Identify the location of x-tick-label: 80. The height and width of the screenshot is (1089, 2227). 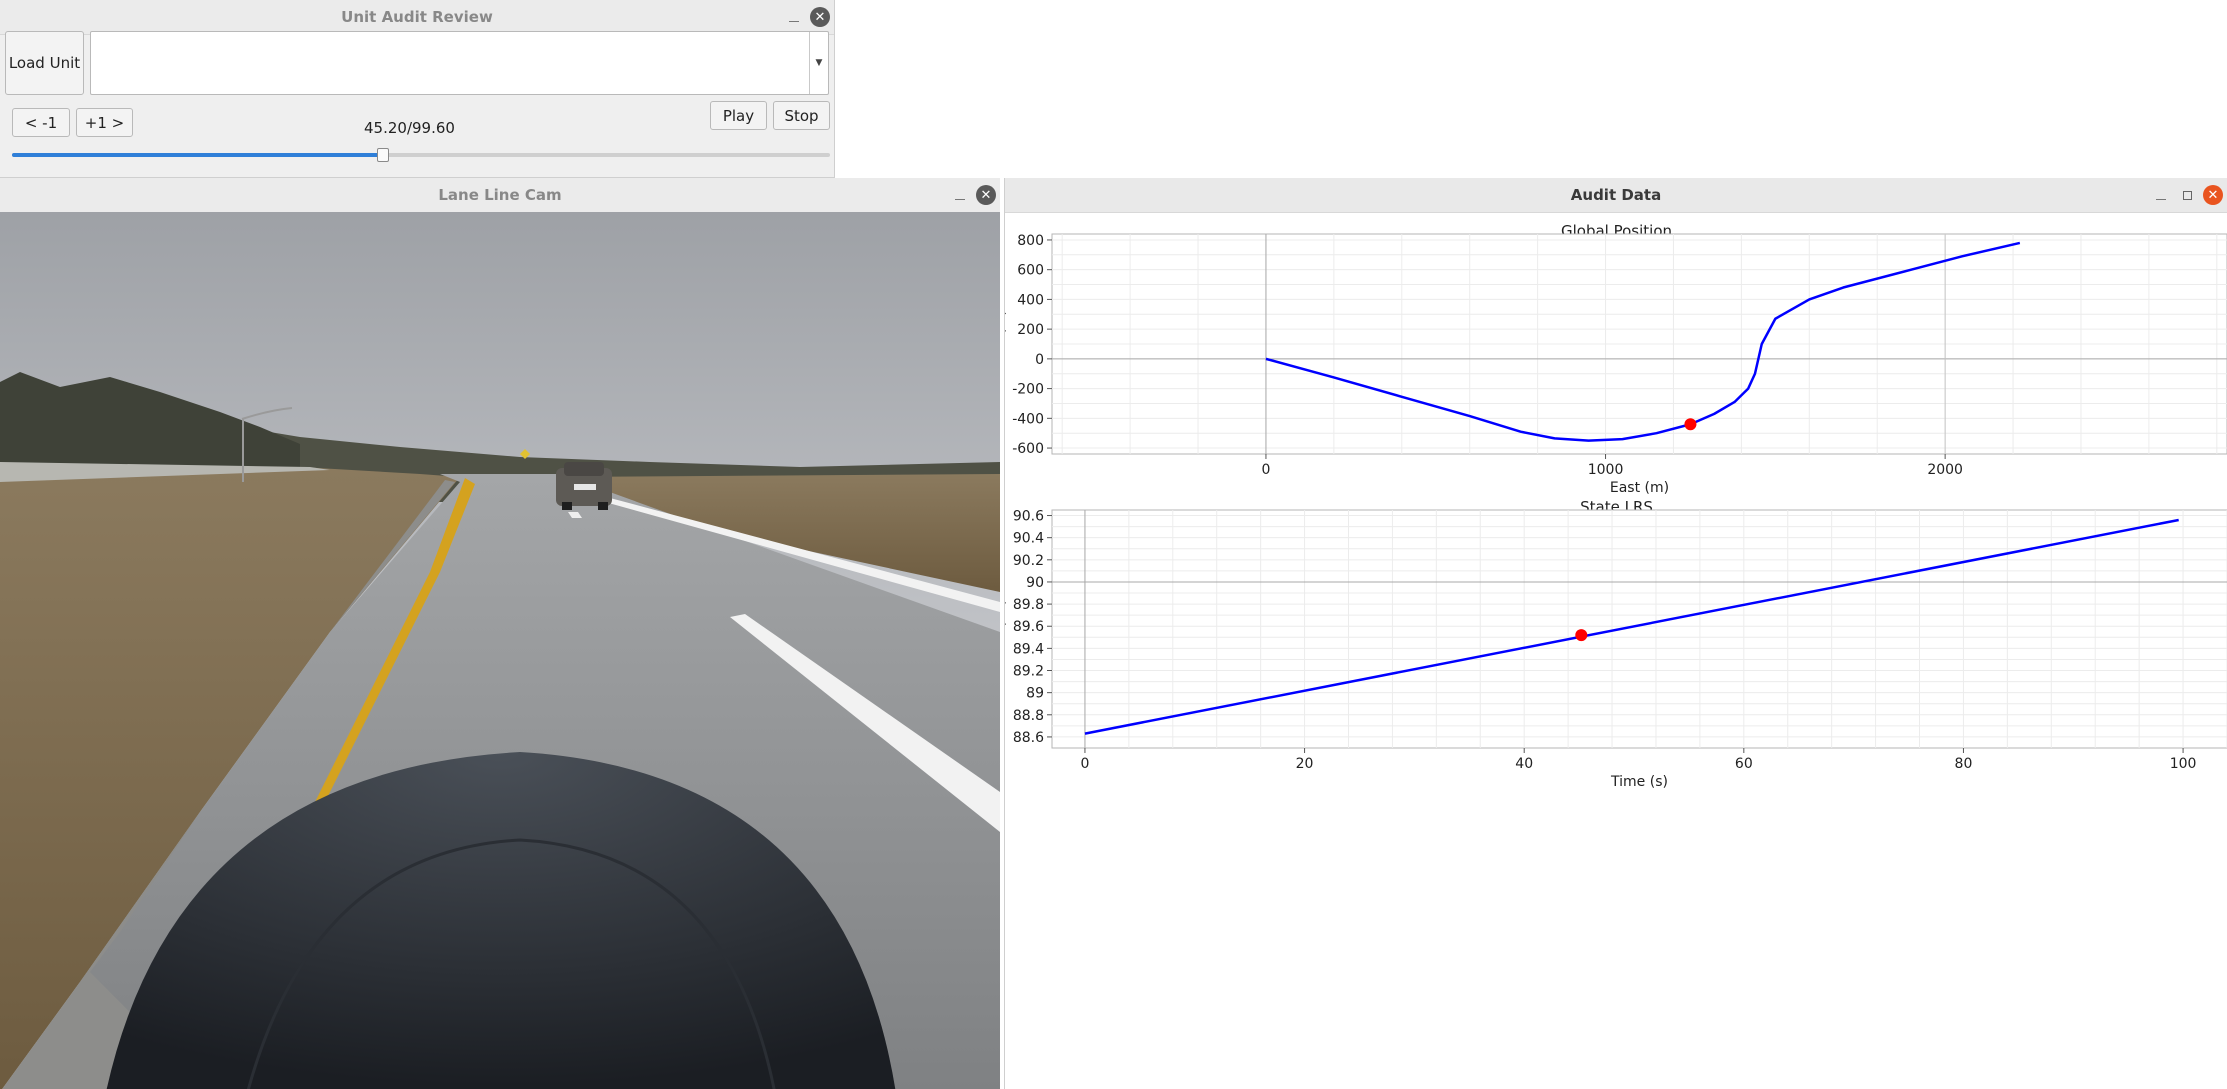
(1964, 764).